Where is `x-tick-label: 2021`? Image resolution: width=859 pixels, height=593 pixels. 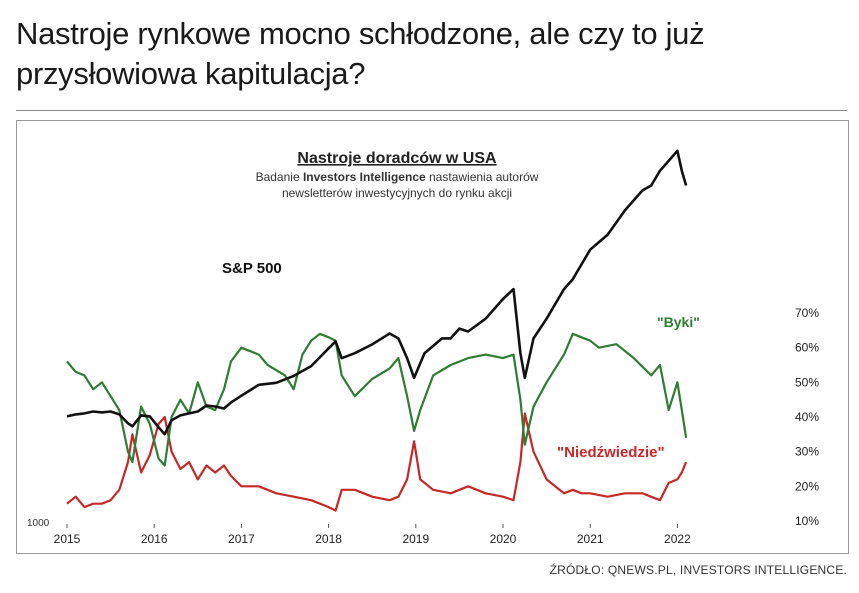 x-tick-label: 2021 is located at coordinates (590, 539).